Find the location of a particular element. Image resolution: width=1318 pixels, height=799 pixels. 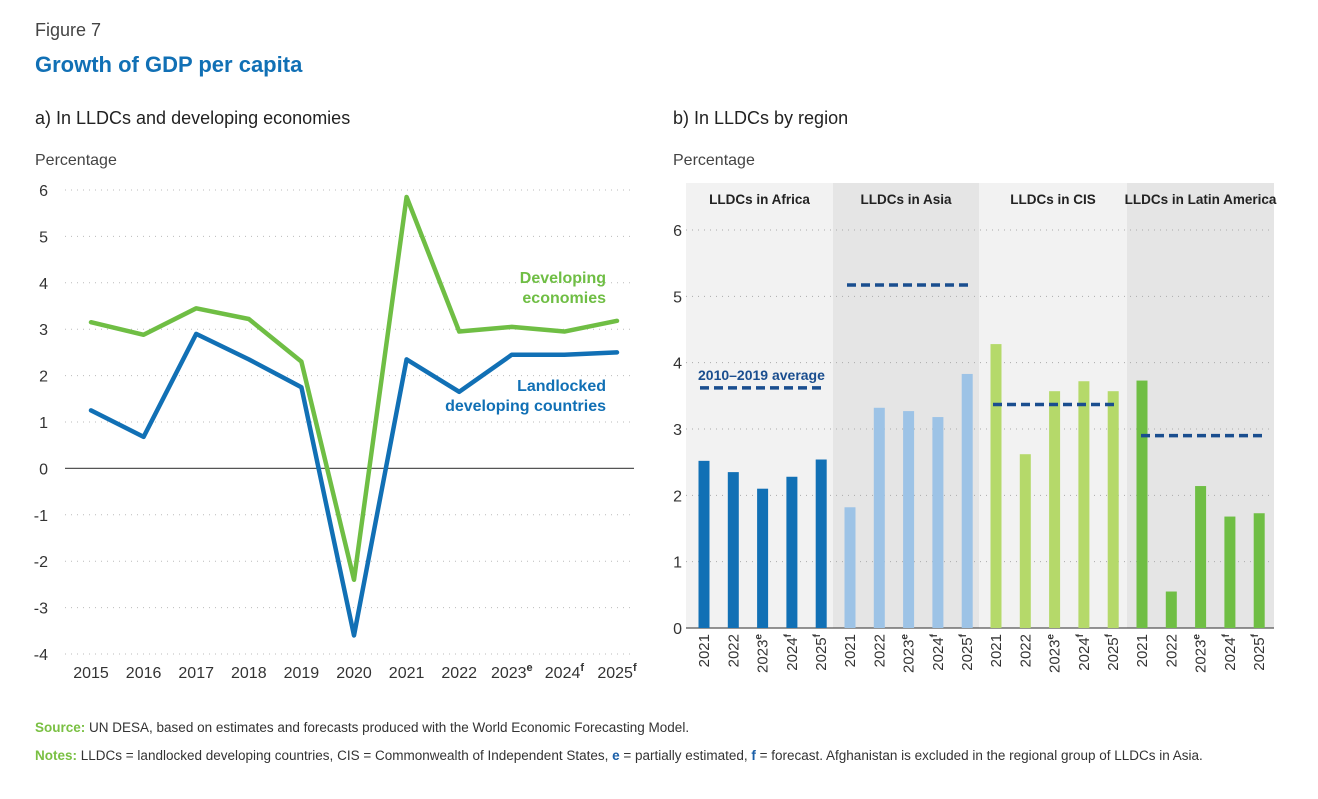

notes-text-2: = partially estimated, is located at coordinates (685, 755).